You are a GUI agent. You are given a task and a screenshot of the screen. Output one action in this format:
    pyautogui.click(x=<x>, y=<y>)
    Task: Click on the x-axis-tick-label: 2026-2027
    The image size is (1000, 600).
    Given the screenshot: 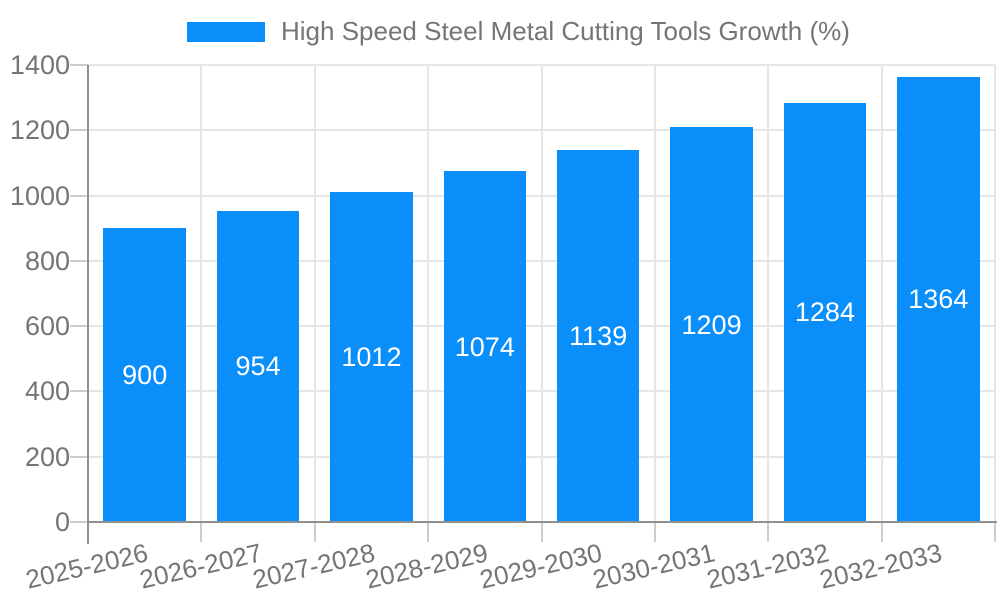 What is the action you would take?
    pyautogui.click(x=200, y=566)
    